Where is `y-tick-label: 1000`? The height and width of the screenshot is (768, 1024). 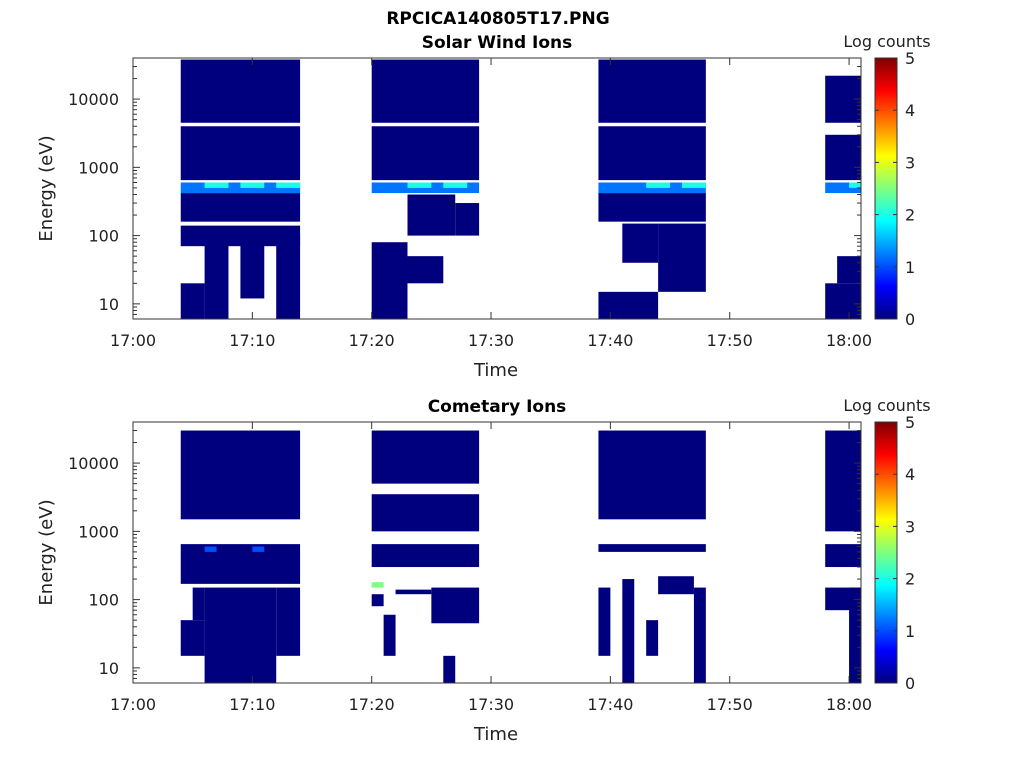 y-tick-label: 1000 is located at coordinates (98, 167).